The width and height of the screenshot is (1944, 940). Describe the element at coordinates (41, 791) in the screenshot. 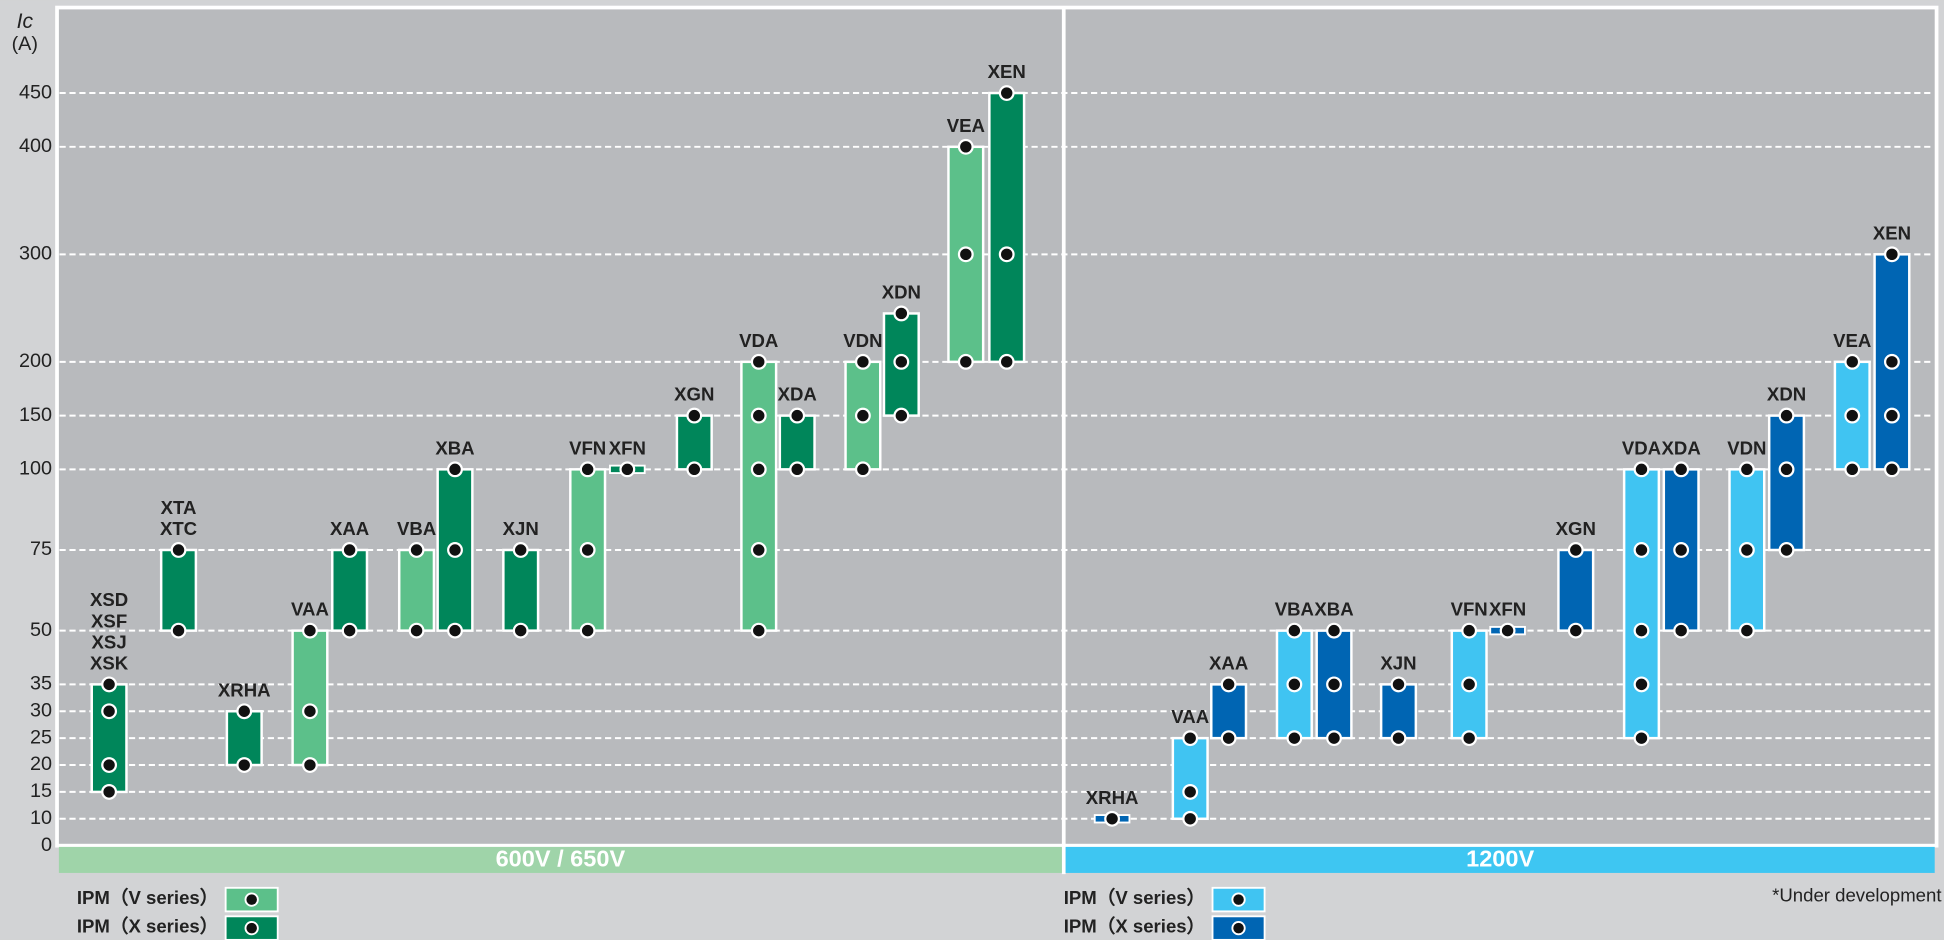

I see `y-tick-label: 15` at that location.